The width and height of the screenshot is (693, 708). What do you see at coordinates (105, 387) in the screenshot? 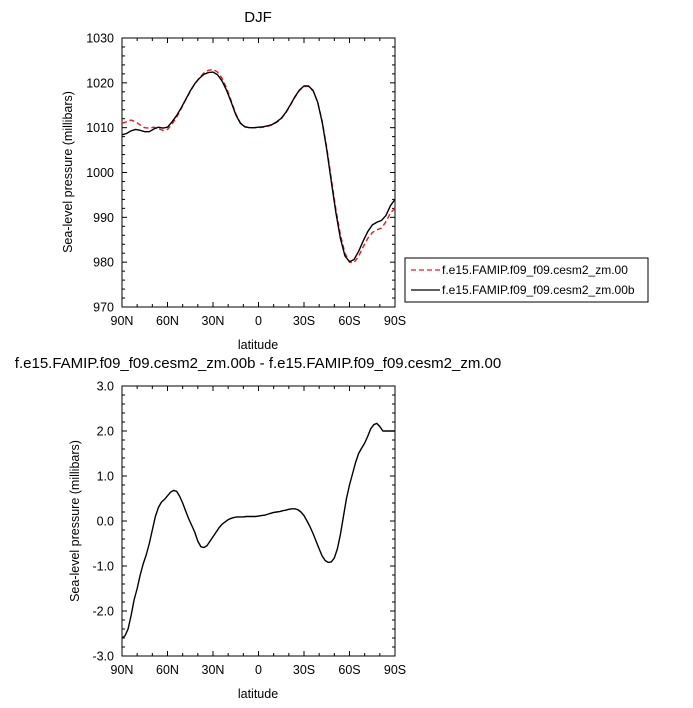
I see `y-tick-label: 3.0` at bounding box center [105, 387].